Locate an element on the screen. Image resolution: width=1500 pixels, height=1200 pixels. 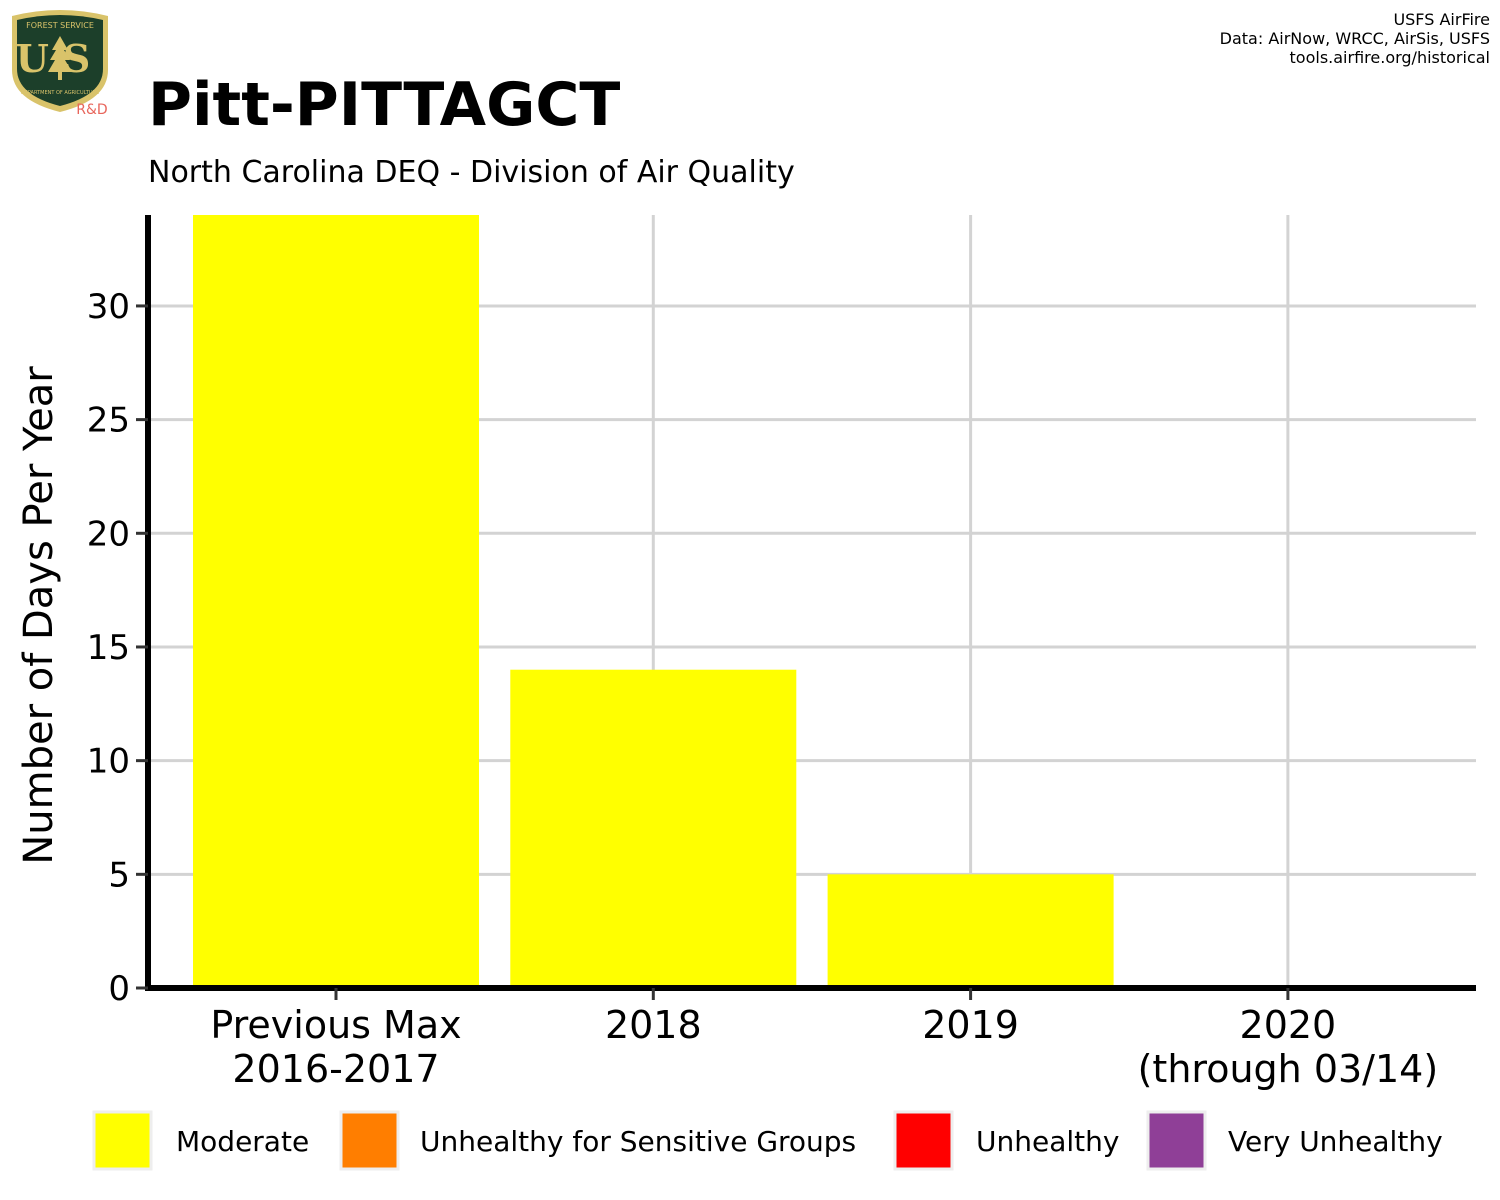
logo-bottom-text: DEPARTMENT OF AGRICULTURE is located at coordinates (60, 93).